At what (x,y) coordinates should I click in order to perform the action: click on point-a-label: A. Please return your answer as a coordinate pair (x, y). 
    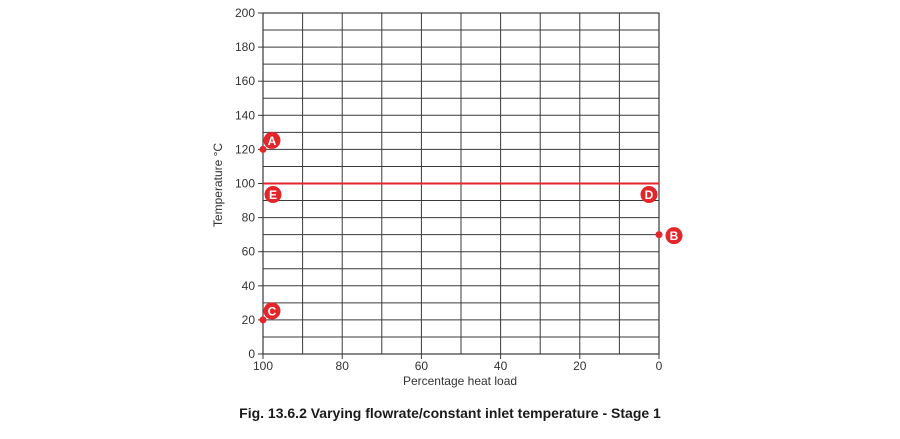
    Looking at the image, I should click on (272, 141).